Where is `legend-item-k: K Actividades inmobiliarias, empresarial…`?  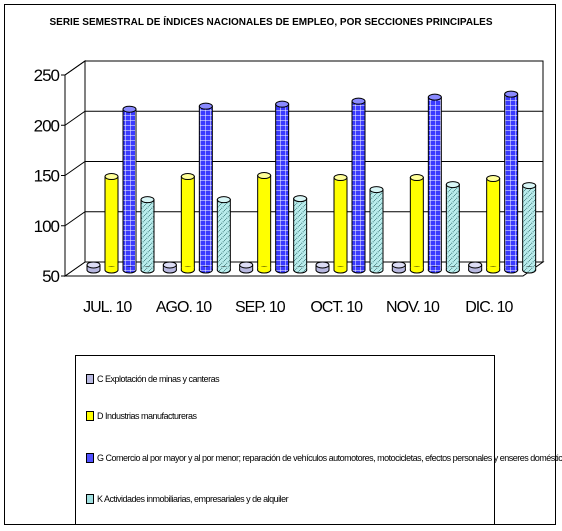
legend-item-k: K Actividades inmobiliarias, empresarial… is located at coordinates (187, 499).